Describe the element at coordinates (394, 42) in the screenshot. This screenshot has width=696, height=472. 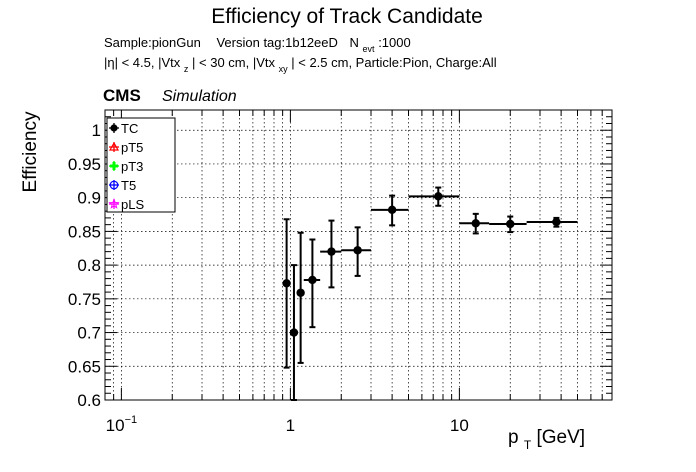
I see `subtitle-n-value: :1000` at that location.